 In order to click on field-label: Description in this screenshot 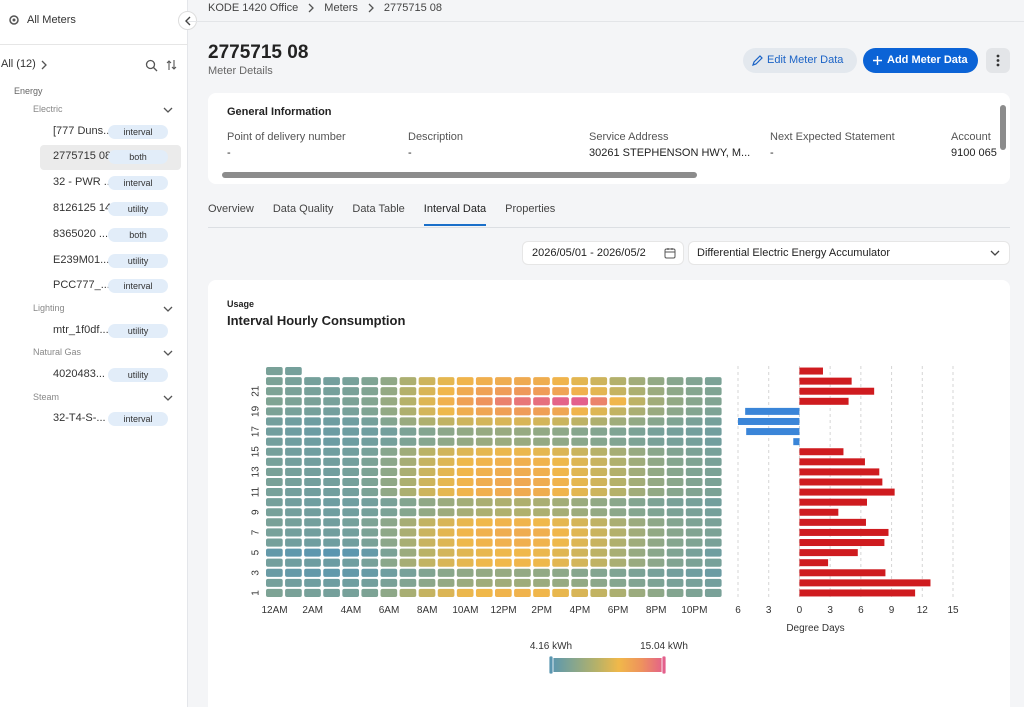, I will do `click(436, 137)`.